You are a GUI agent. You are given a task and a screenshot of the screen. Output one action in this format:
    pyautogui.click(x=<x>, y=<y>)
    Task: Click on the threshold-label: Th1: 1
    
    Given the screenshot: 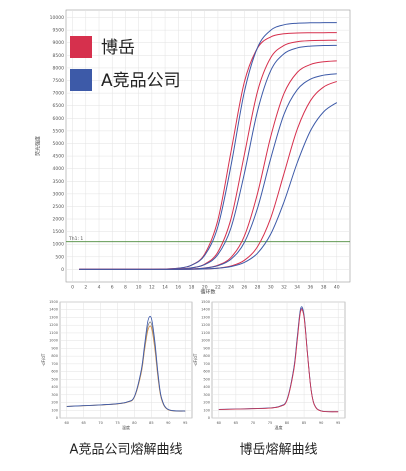 What is the action you would take?
    pyautogui.click(x=75, y=239)
    